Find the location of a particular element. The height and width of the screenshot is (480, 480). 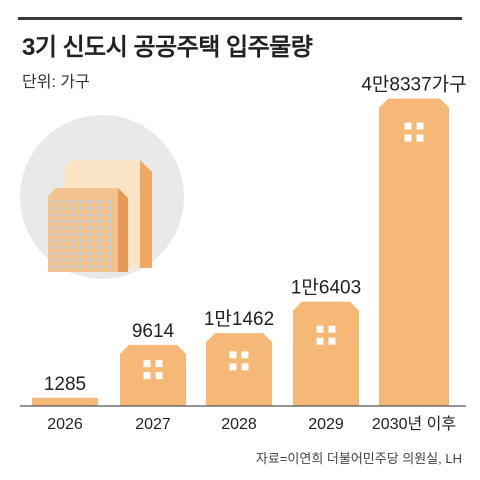

value-label: 4만8337가구 is located at coordinates (413, 85).